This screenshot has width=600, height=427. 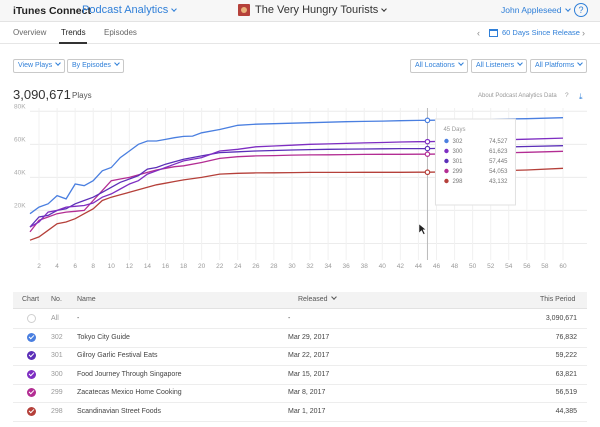 I want to click on x-tick-label: 2, so click(x=39, y=266).